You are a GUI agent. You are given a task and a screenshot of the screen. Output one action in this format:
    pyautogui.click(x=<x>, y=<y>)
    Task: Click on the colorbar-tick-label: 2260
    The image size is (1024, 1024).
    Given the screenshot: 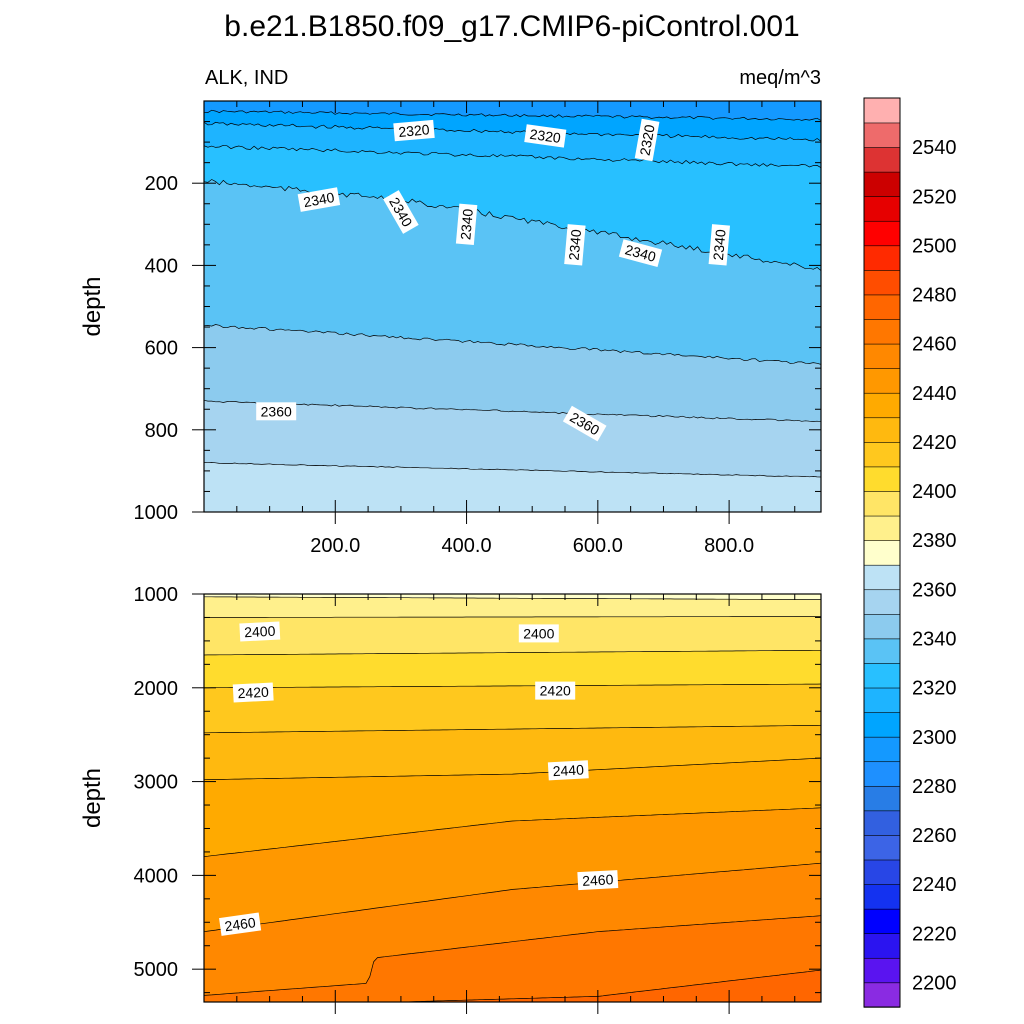 What is the action you would take?
    pyautogui.click(x=934, y=836)
    